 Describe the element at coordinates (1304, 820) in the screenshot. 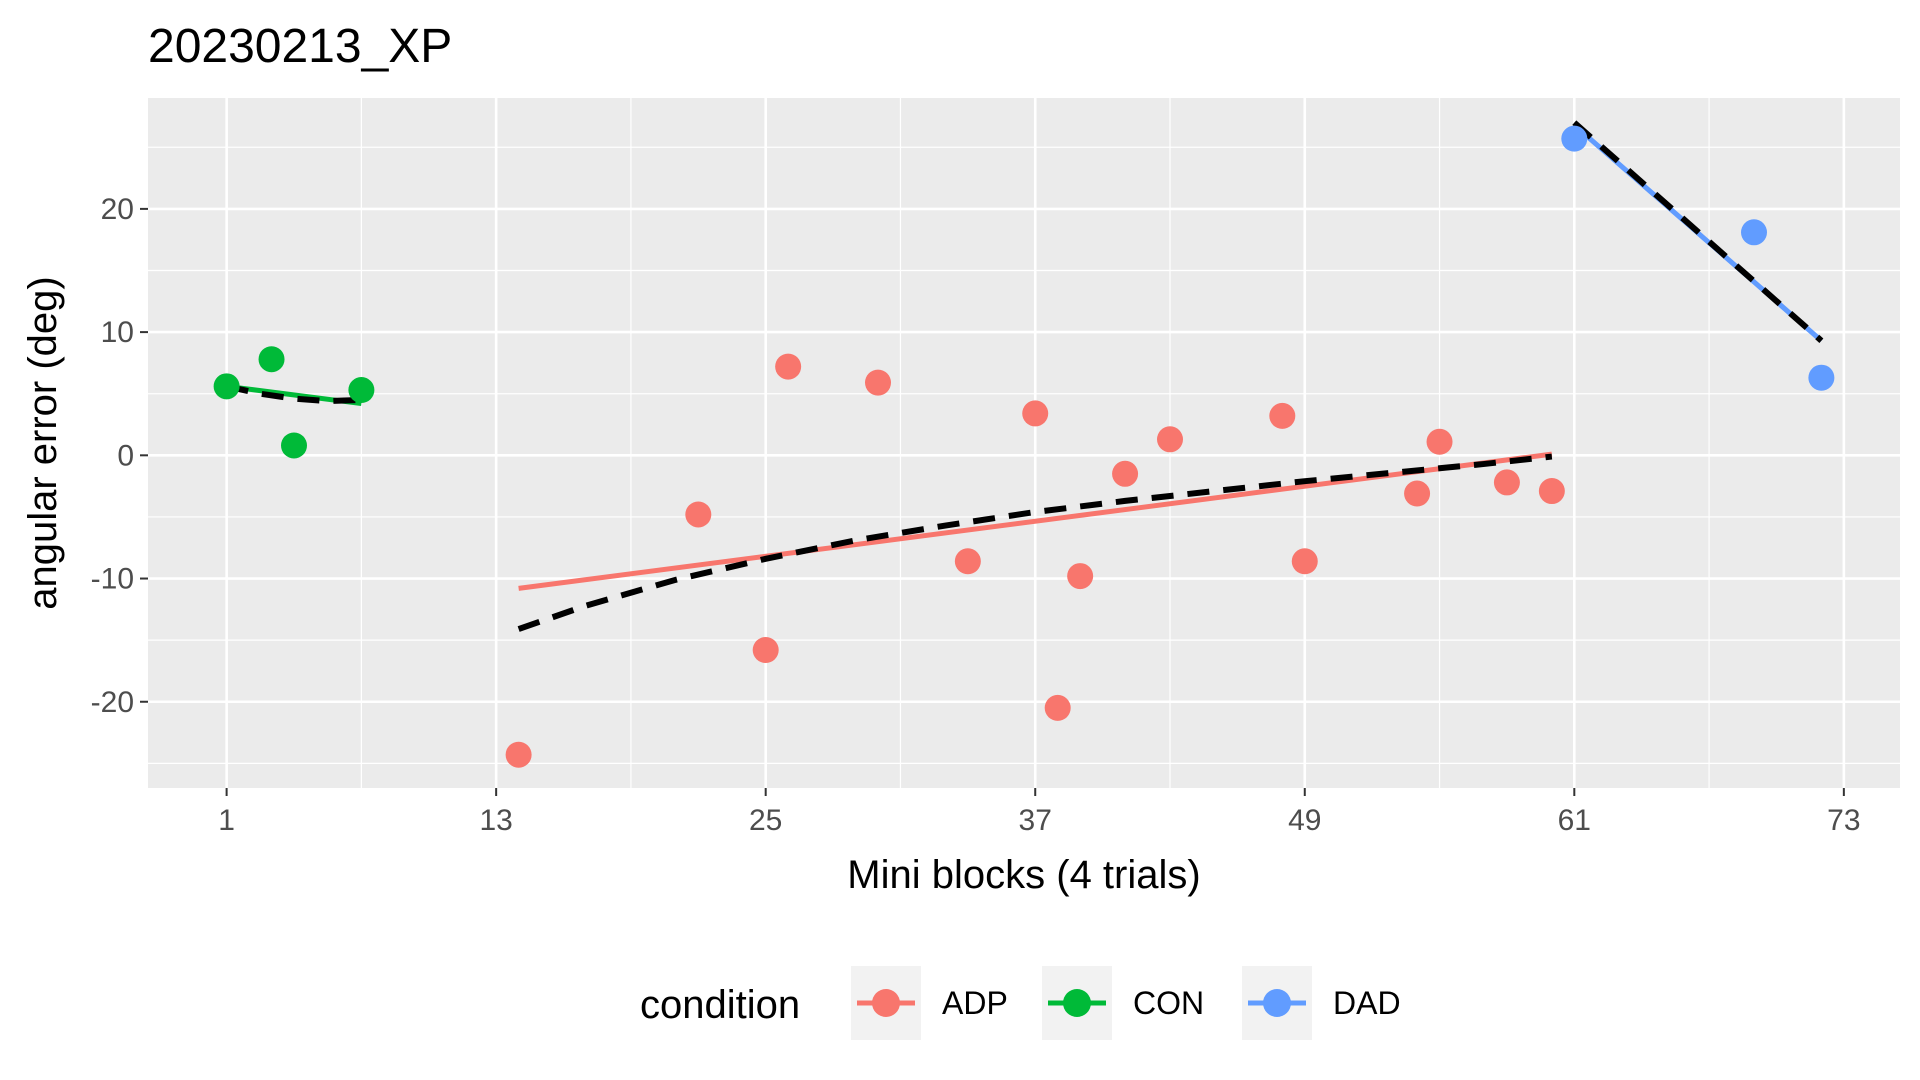

I see `x-tick-label: 49` at that location.